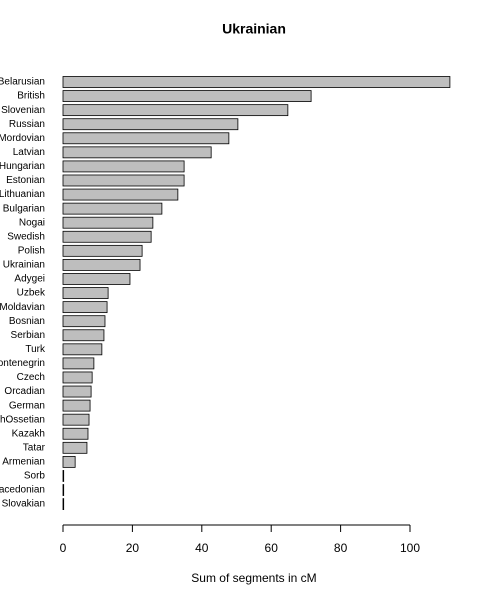 The width and height of the screenshot is (480, 600). I want to click on y-tick-label: Russian, so click(27, 124).